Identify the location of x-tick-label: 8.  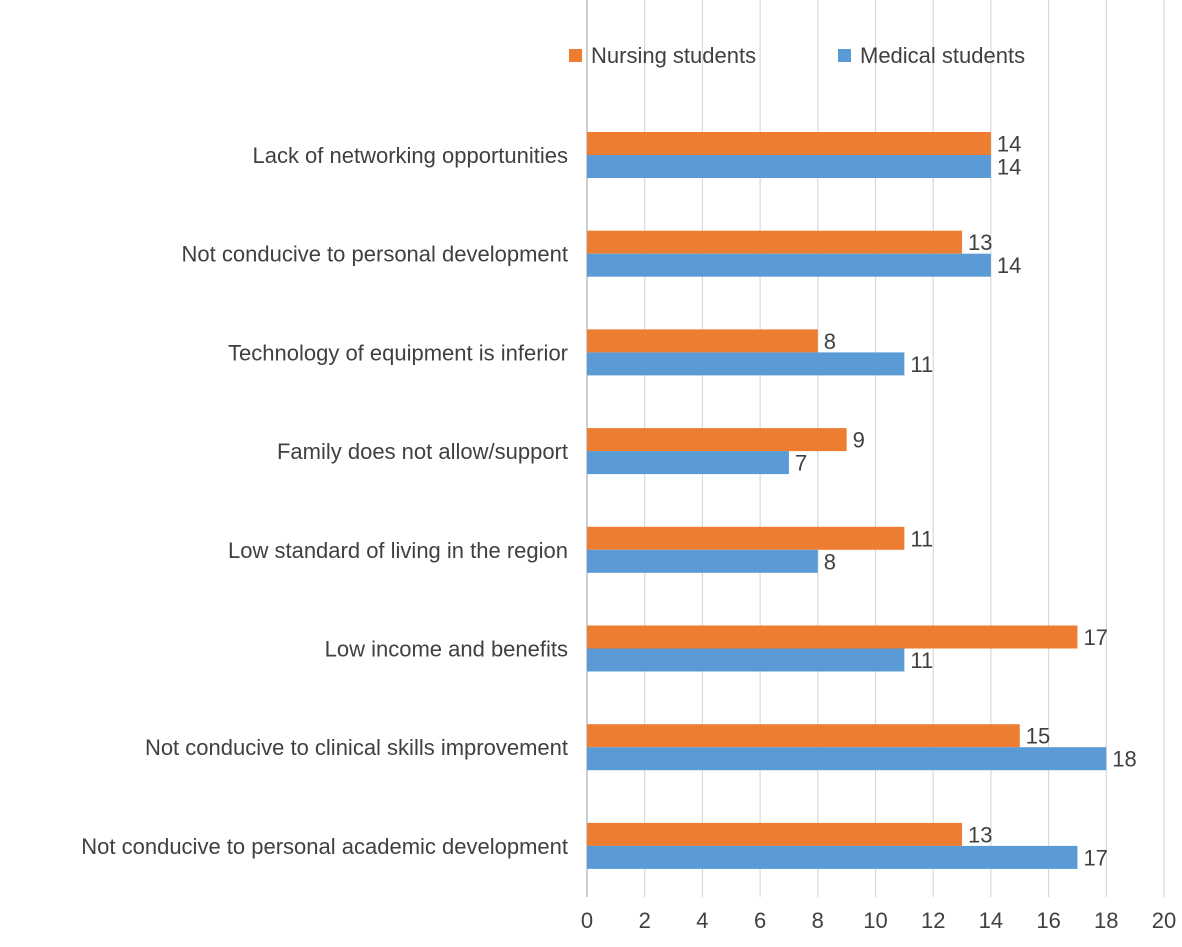
(818, 920).